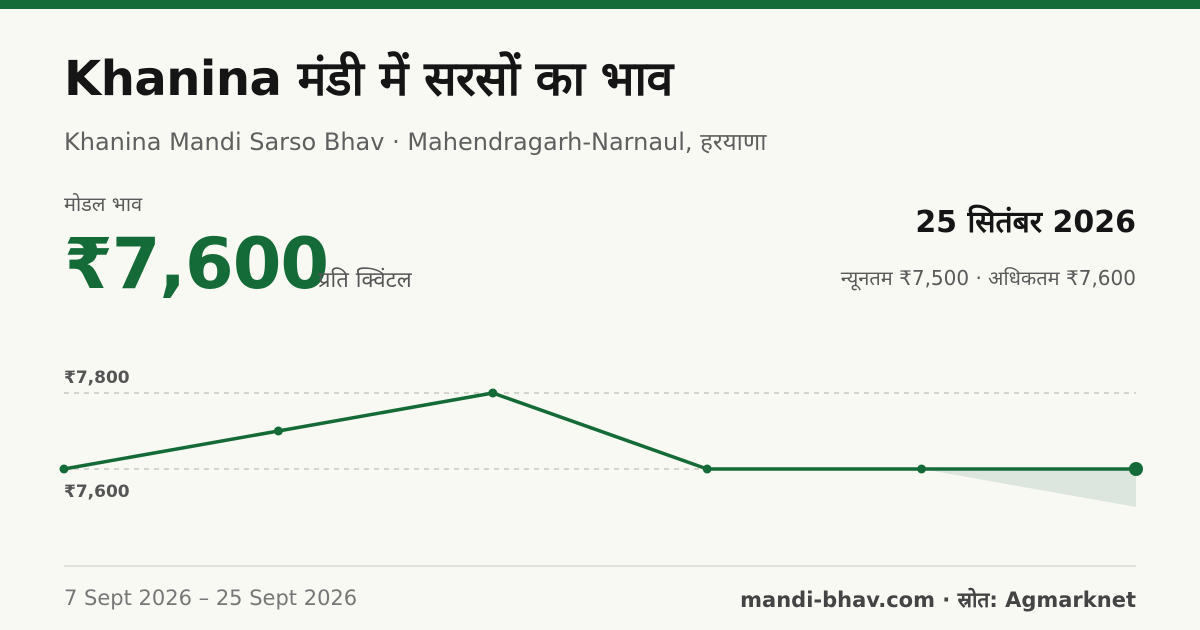  Describe the element at coordinates (196, 264) in the screenshot. I see `modal-price-value: ₹7,600` at that location.